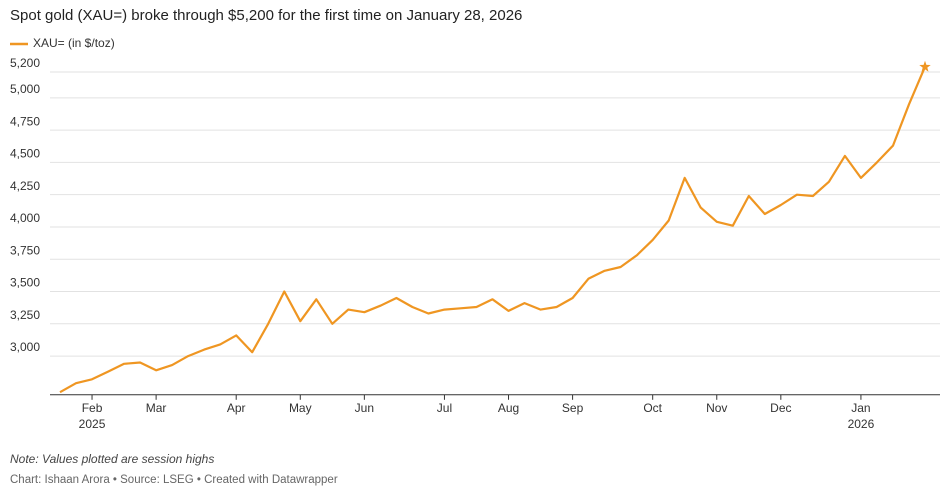  Describe the element at coordinates (861, 416) in the screenshot. I see `x-tick-label: Jan 2026` at that location.